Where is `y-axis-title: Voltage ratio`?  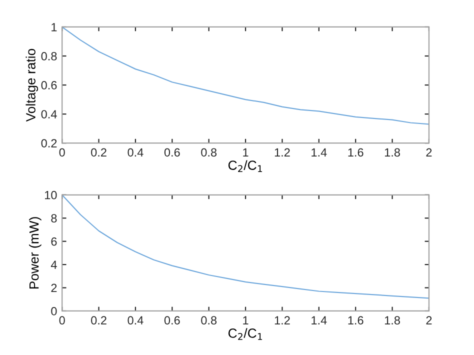
y-axis-title: Voltage ratio is located at coordinates (32, 85).